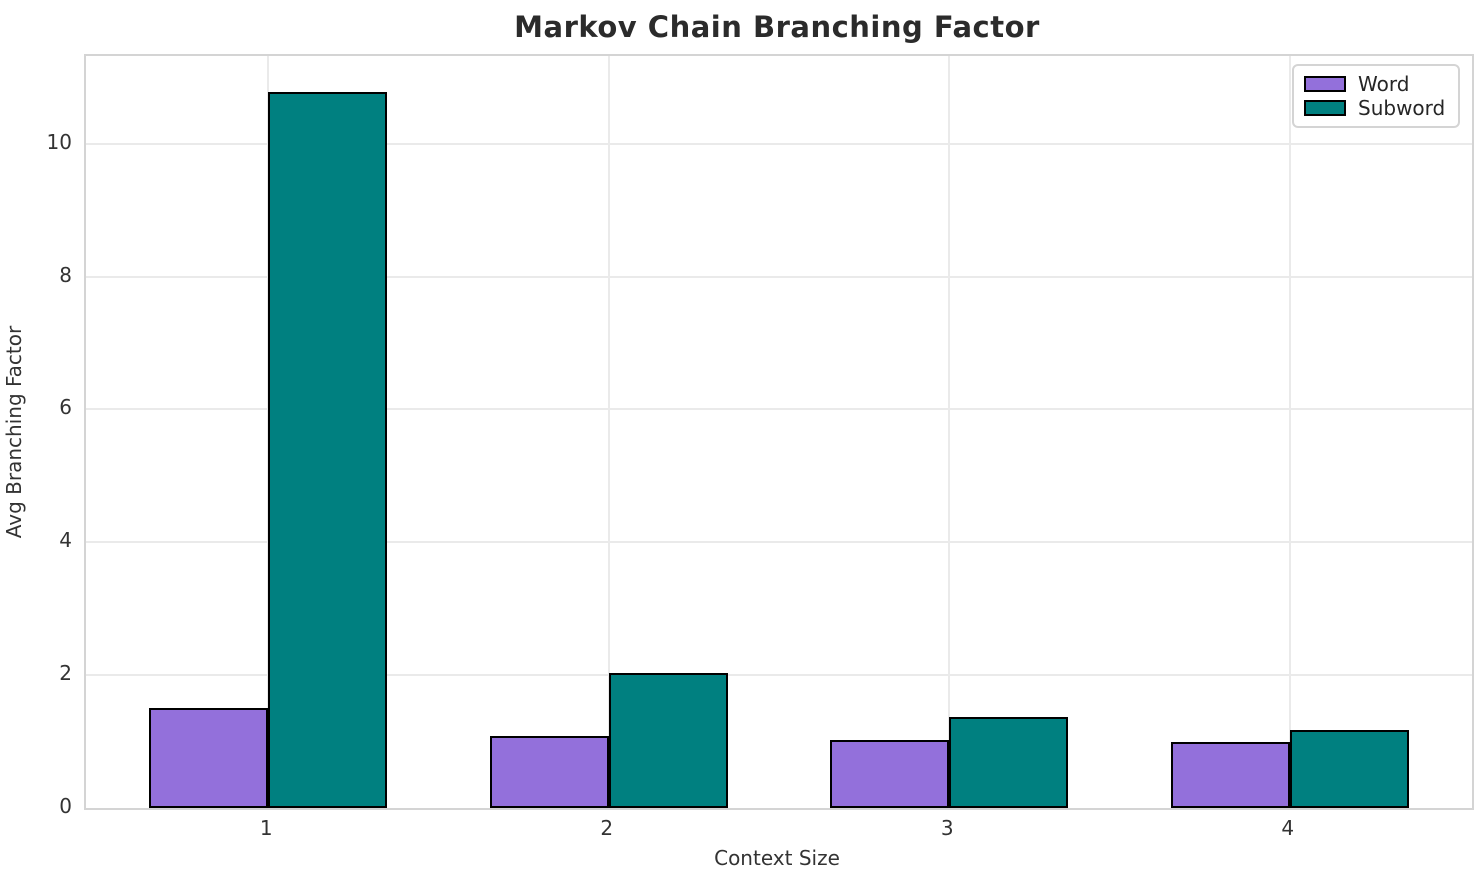 The image size is (1484, 885). What do you see at coordinates (1288, 828) in the screenshot?
I see `x-tick-label-4: 4` at bounding box center [1288, 828].